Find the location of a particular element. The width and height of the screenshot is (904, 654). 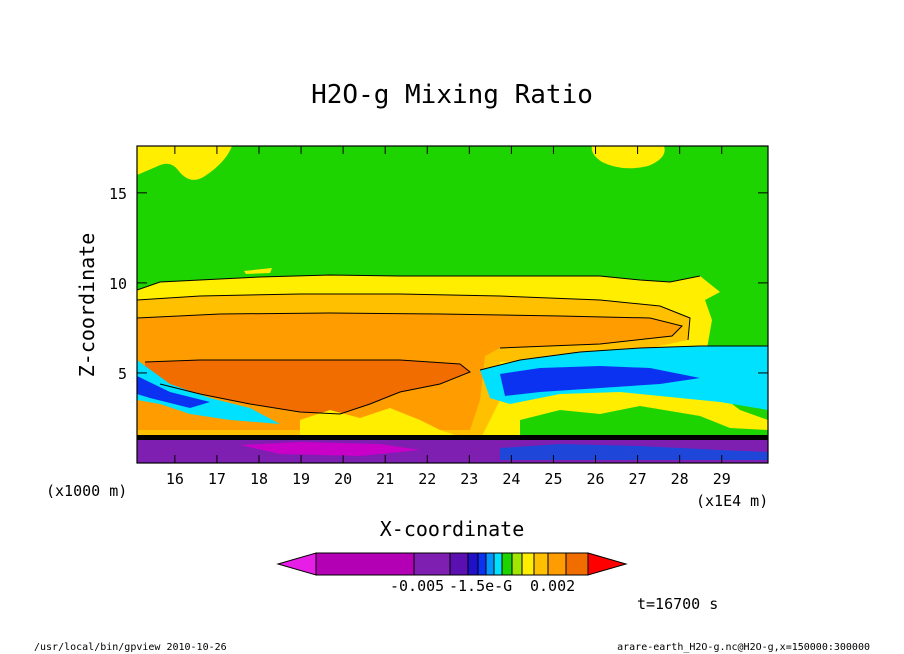

x-axis-label: X-coordinate is located at coordinates (452, 529).